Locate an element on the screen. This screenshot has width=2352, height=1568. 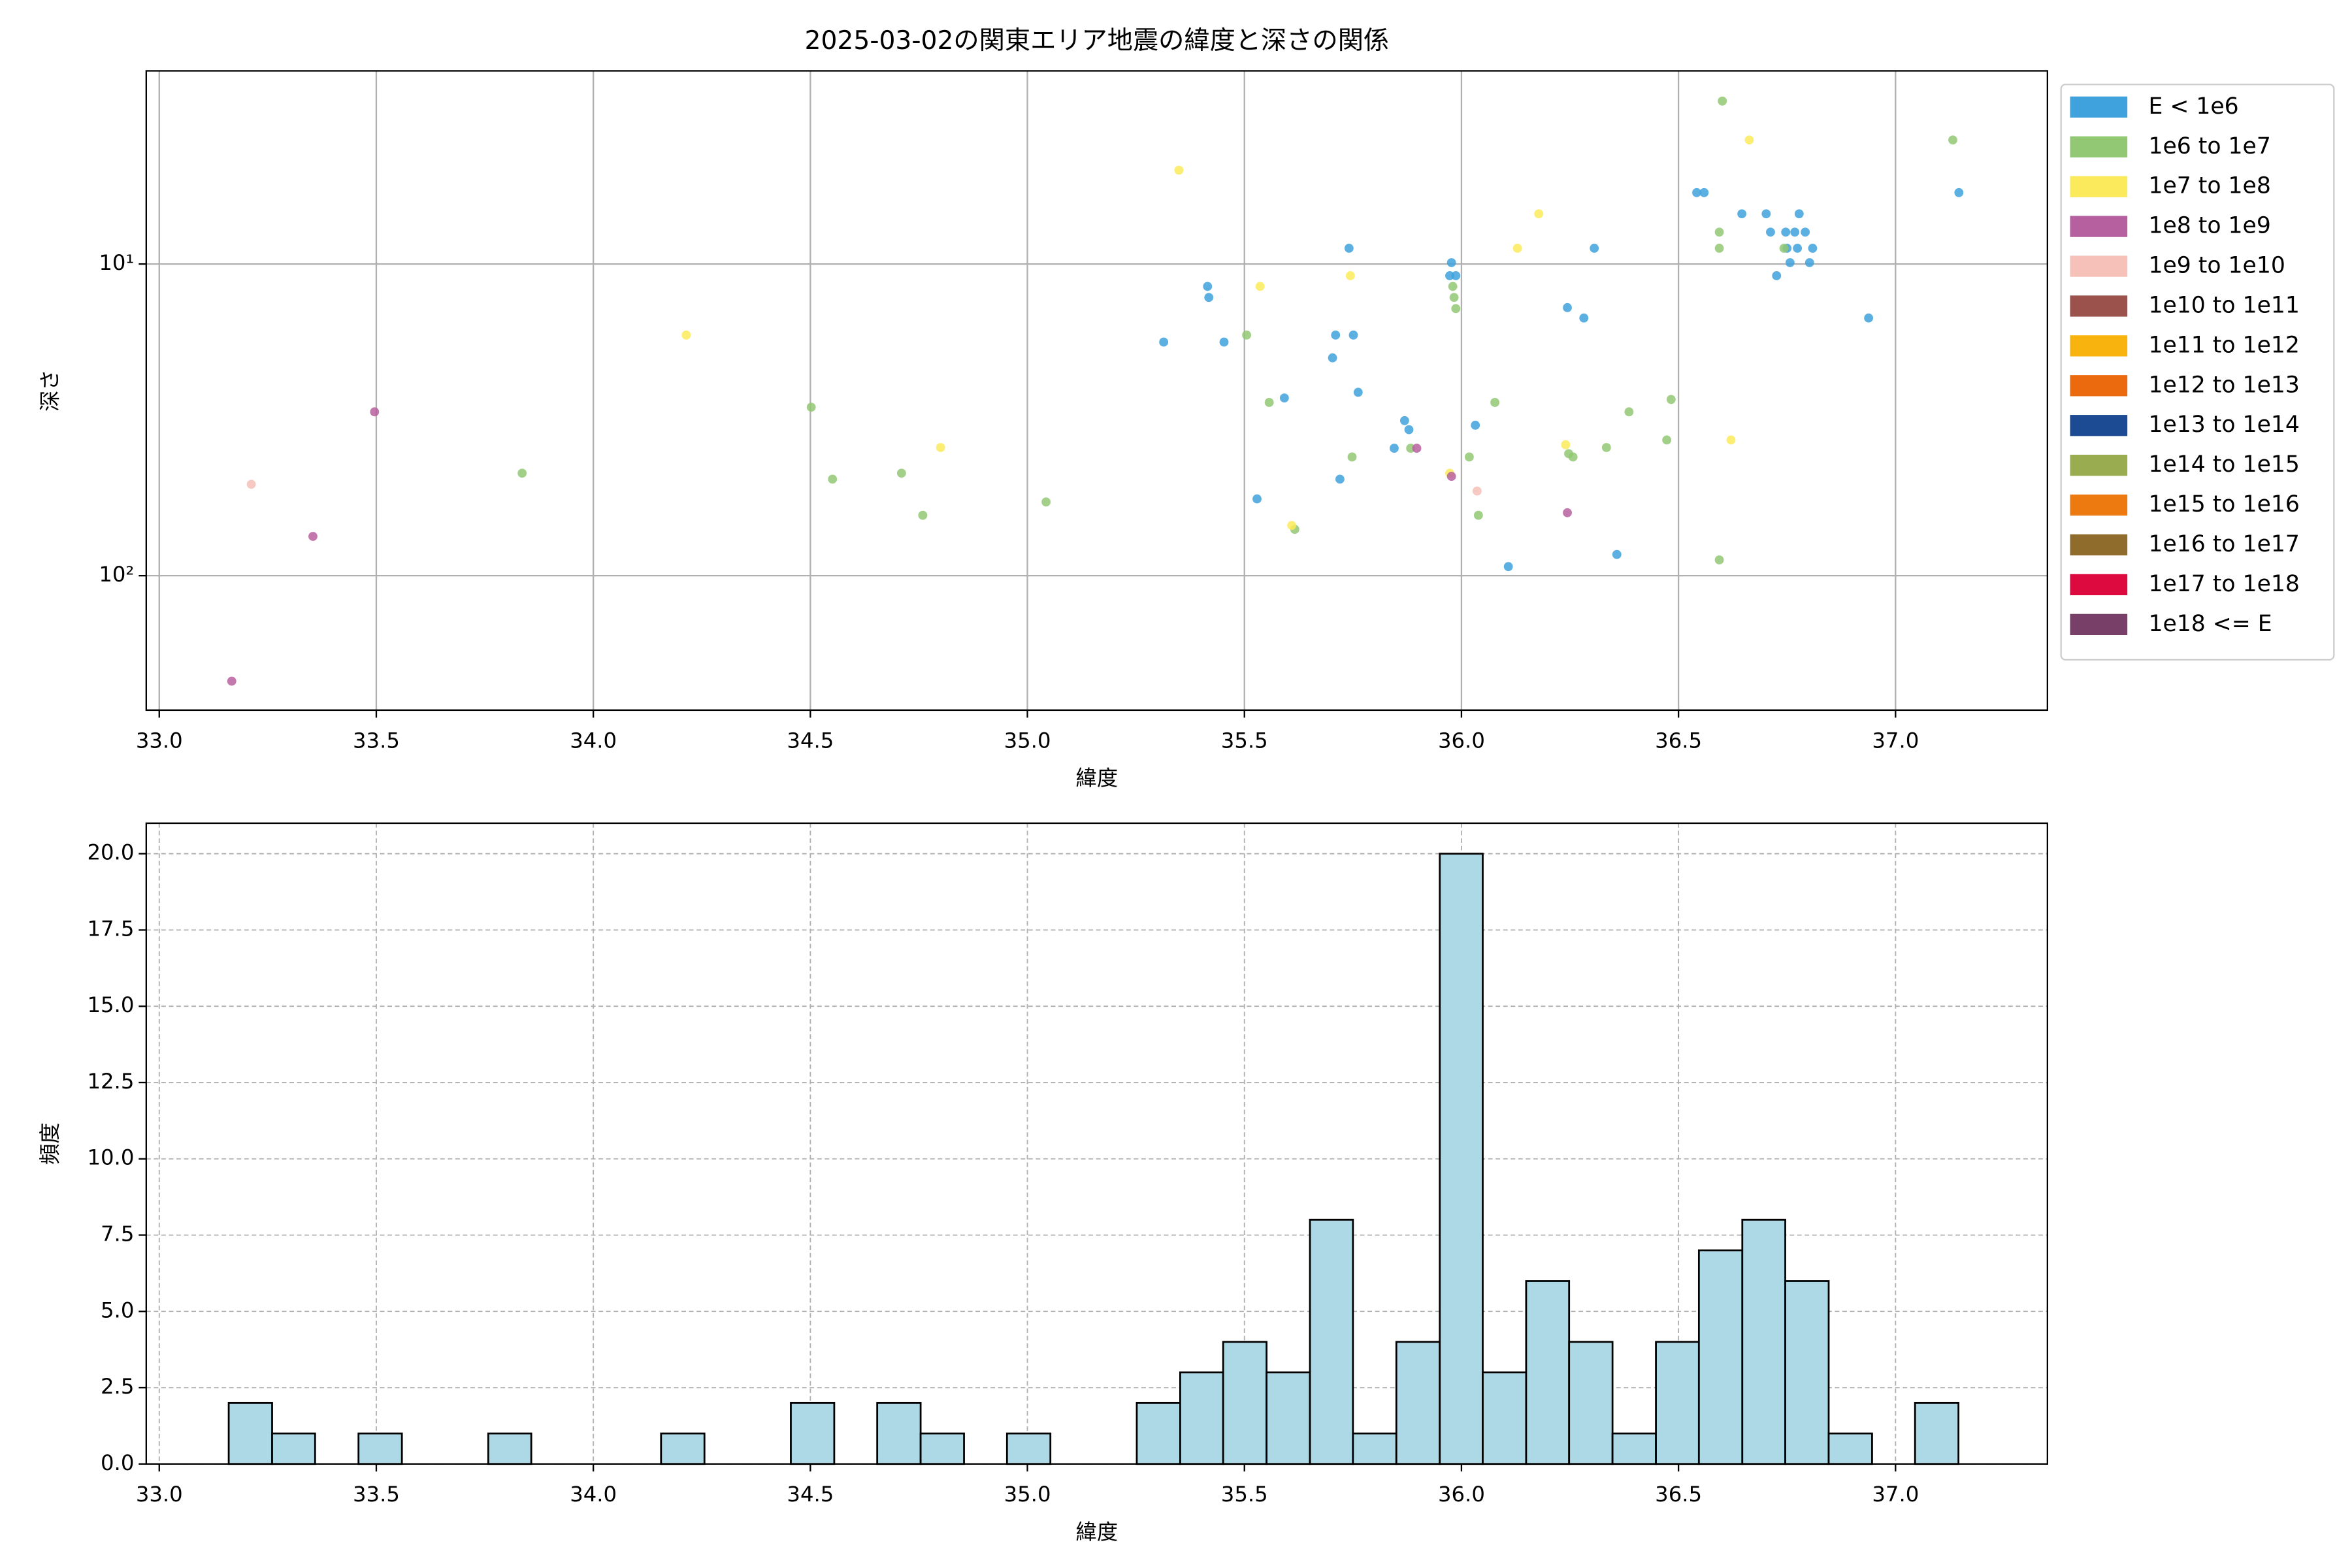
x-tick-label: 36.0 is located at coordinates (1461, 740).